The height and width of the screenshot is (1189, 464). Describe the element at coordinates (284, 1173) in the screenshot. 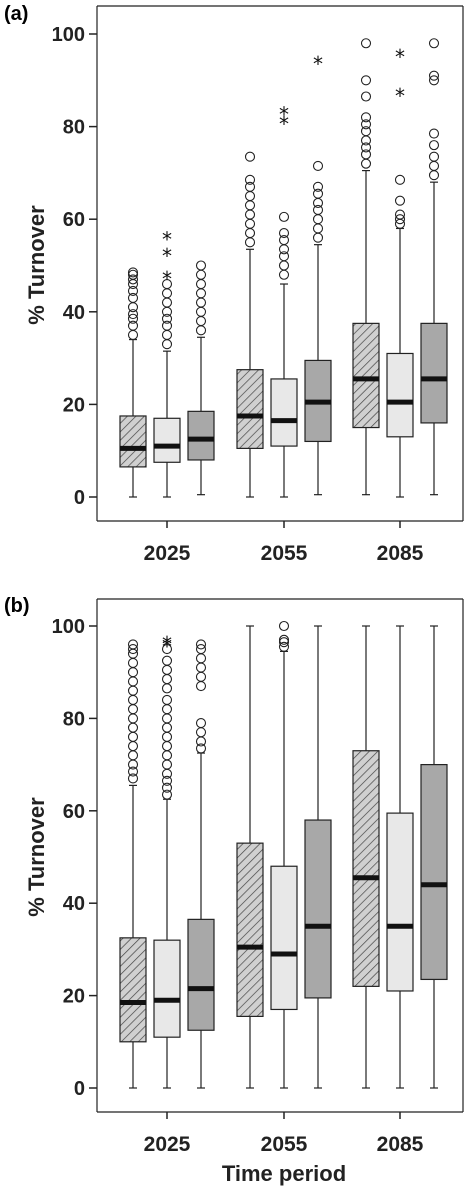

I see `x-axis-title-b: Time period` at that location.